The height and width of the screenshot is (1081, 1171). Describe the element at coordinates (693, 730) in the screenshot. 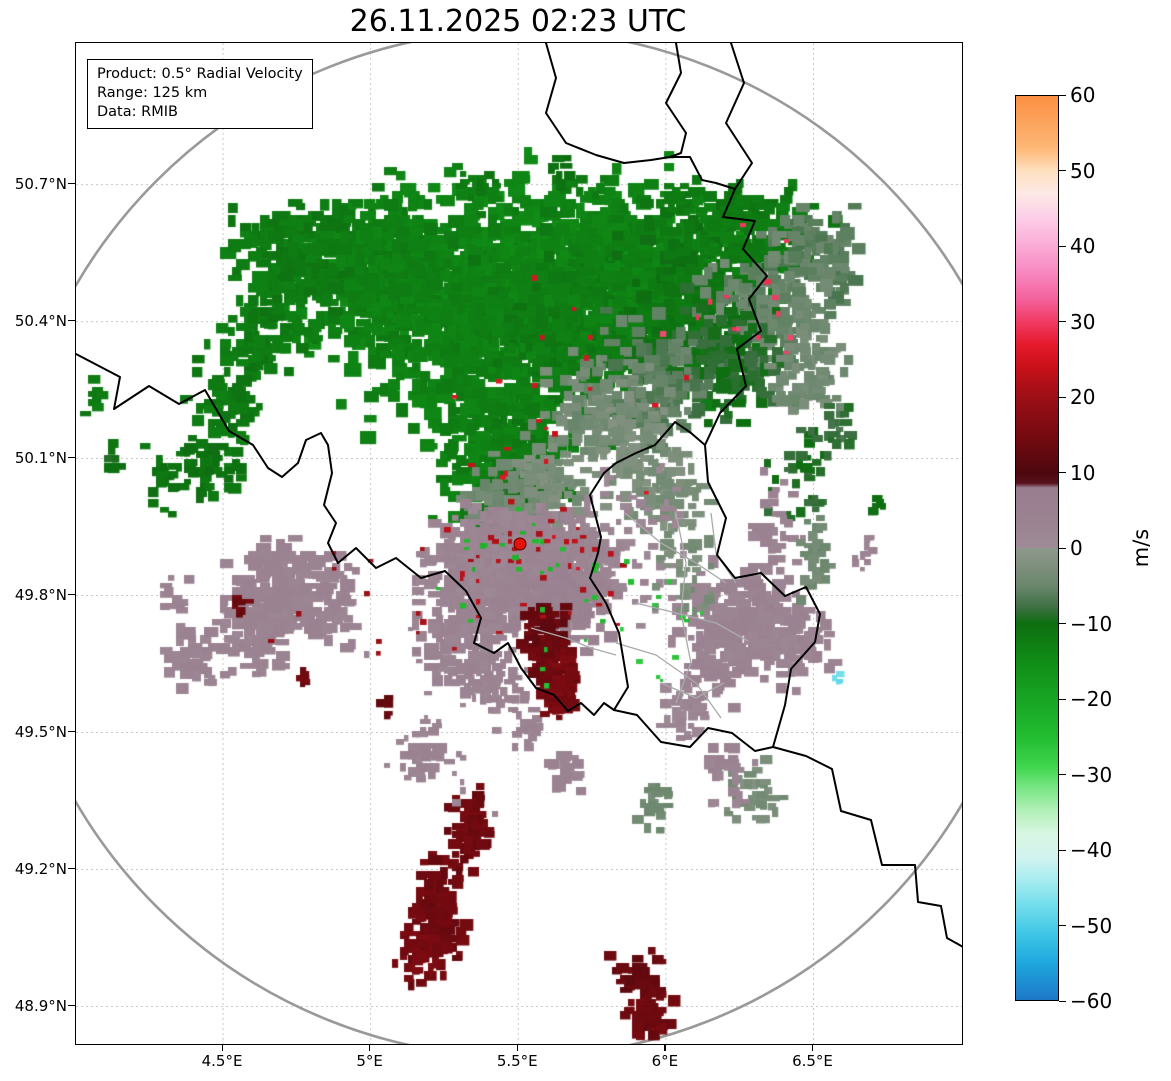

I see `border-france-luxembourg` at that location.